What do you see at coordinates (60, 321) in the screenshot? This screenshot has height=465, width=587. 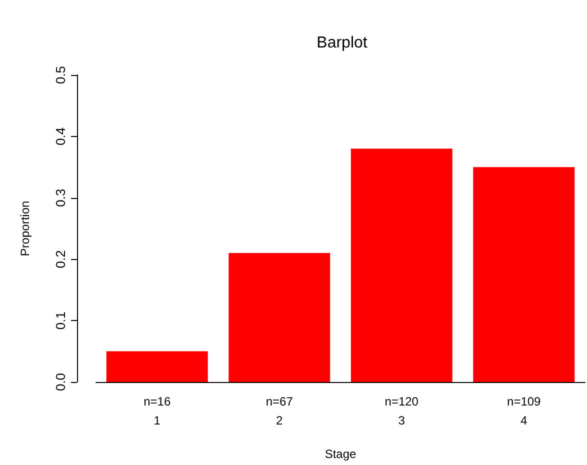 I see `y-tick-label: 0.1` at bounding box center [60, 321].